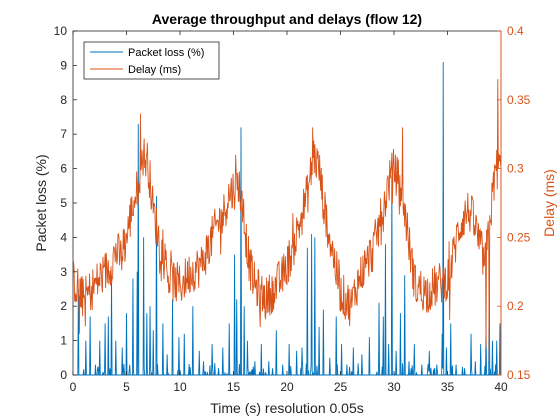  Describe the element at coordinates (63, 375) in the screenshot. I see `y-left-tick-label-0: 0` at that location.